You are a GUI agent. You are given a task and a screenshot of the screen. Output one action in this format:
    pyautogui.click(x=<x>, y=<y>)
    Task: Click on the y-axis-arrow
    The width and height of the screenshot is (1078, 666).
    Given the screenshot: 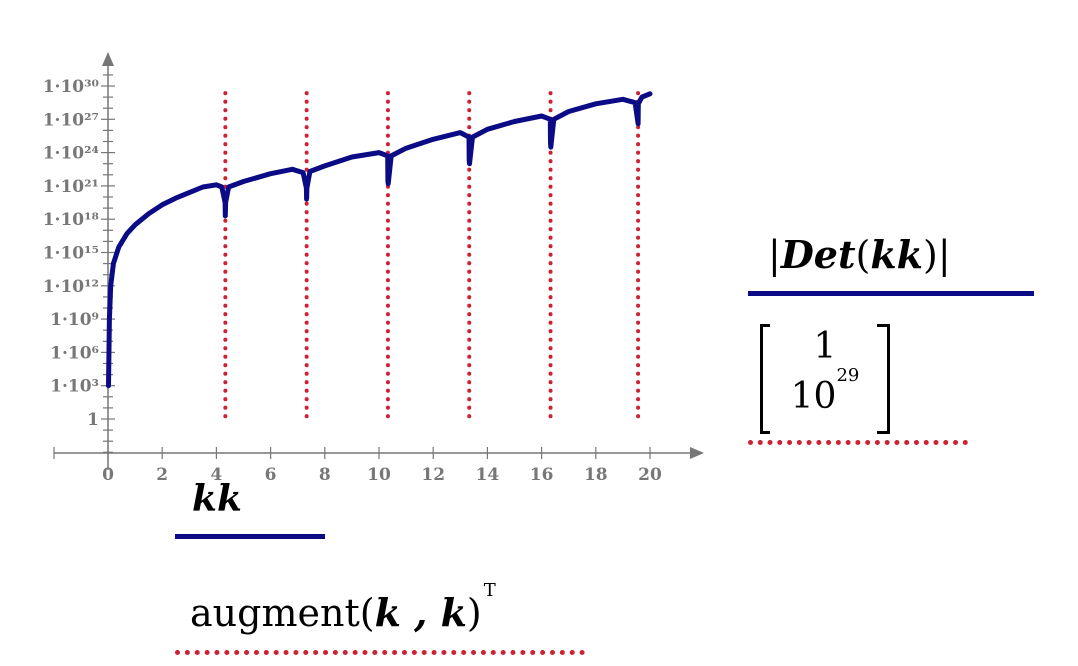 What is the action you would take?
    pyautogui.click(x=108, y=59)
    